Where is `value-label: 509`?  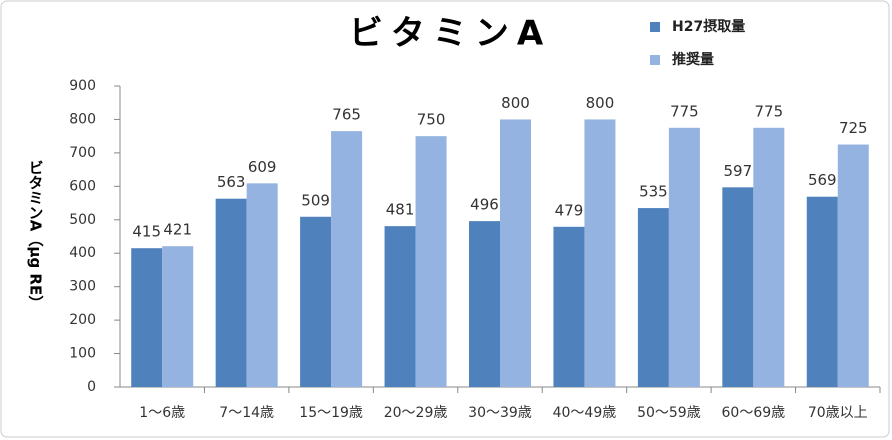
value-label: 509 is located at coordinates (315, 200).